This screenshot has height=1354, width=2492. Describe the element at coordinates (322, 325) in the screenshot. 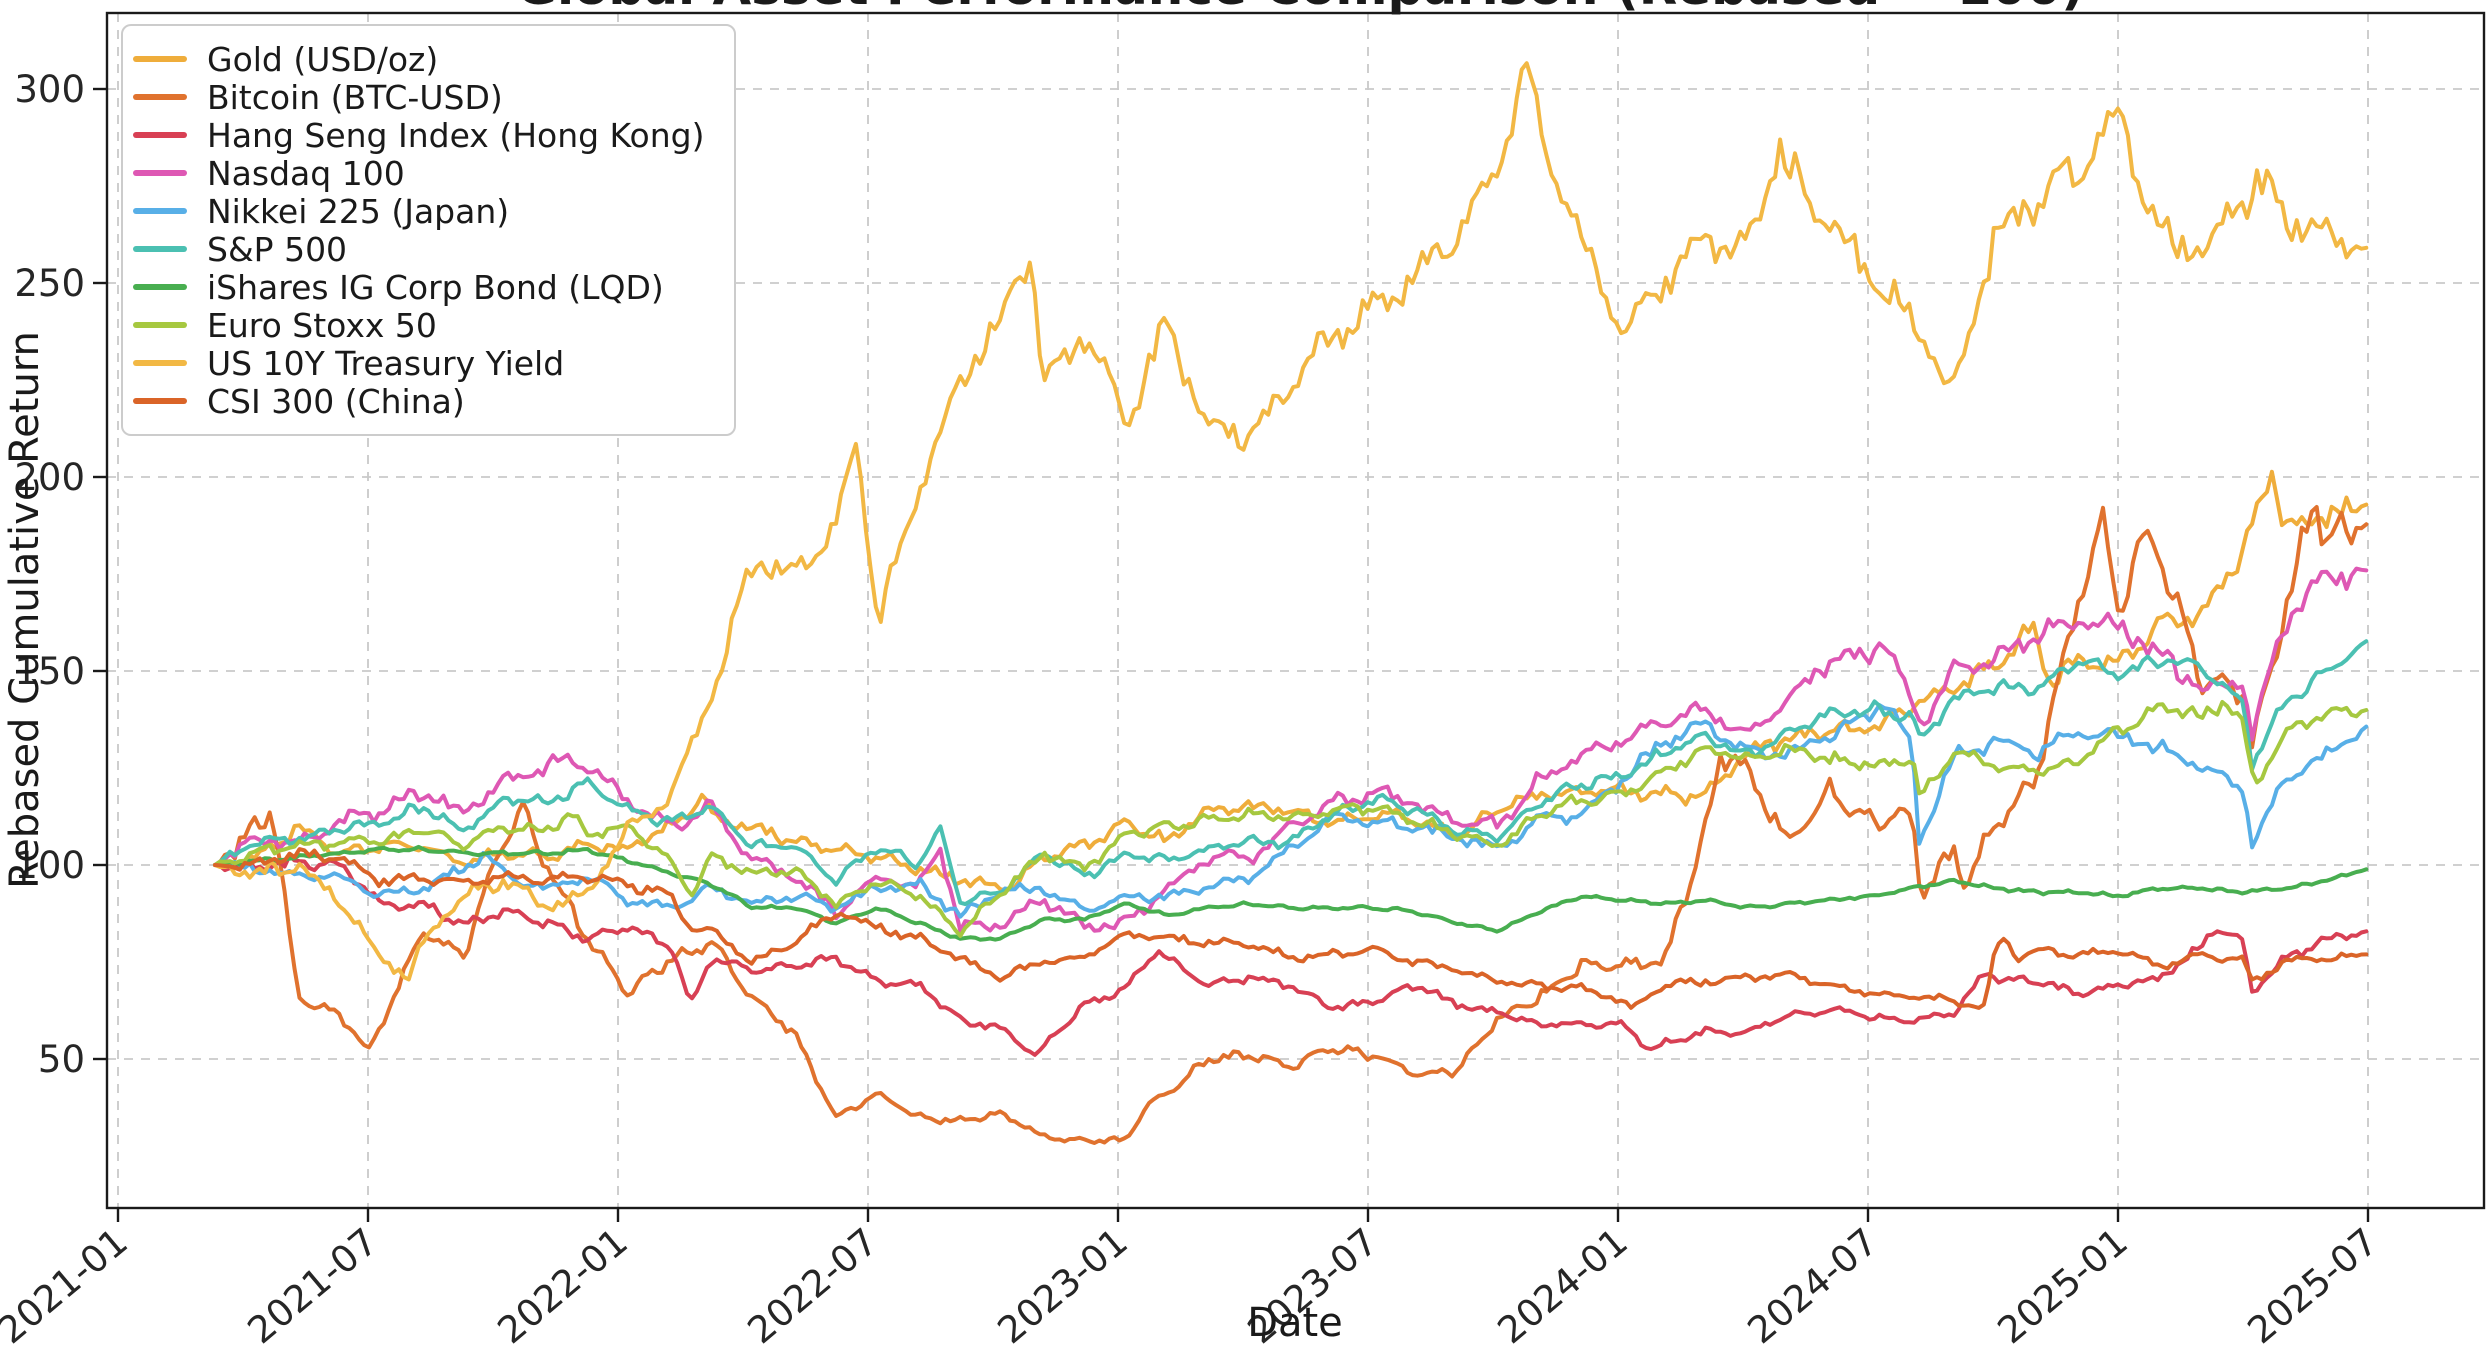

I see `legend-label: Euro Stoxx 50` at that location.